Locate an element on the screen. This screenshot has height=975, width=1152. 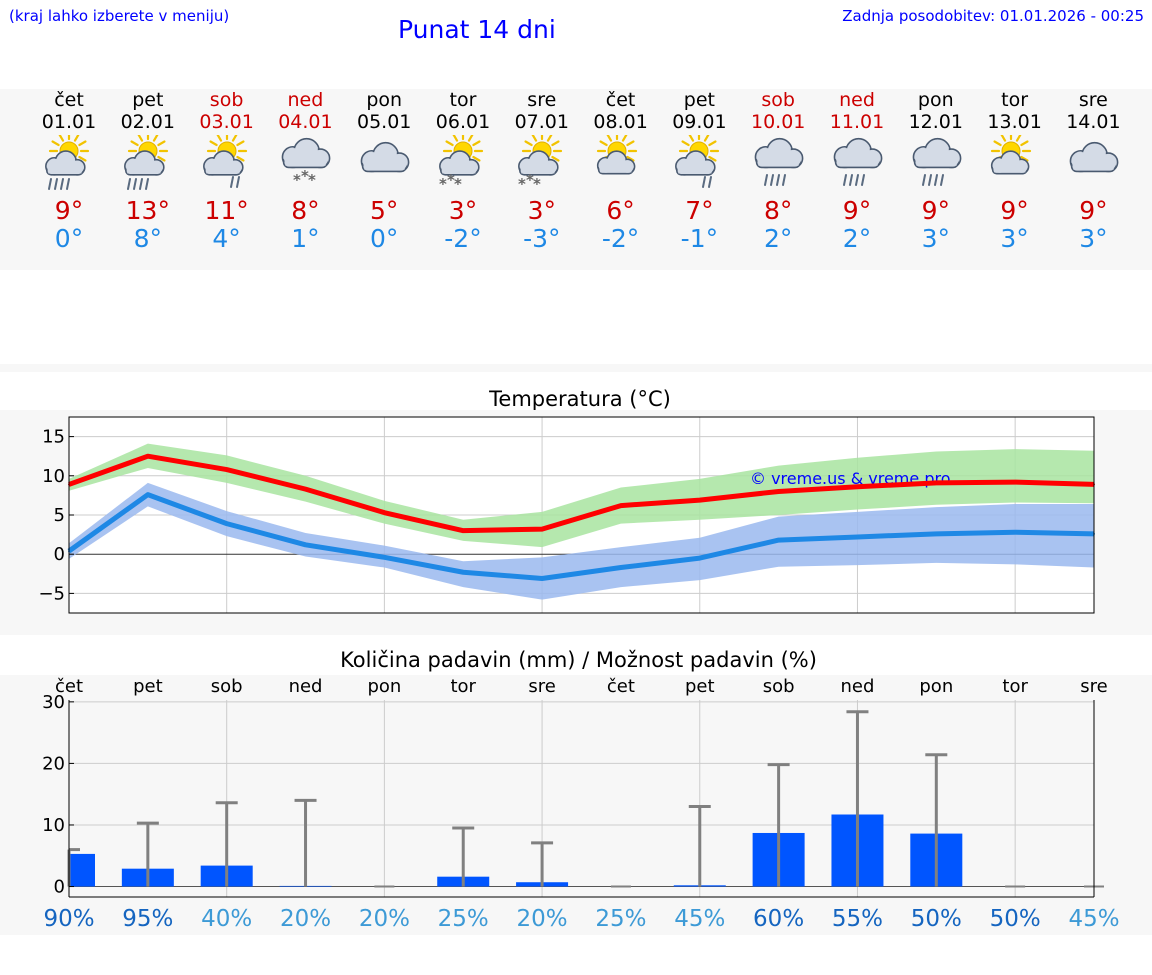
day-date: 12.01 is located at coordinates (935, 122).